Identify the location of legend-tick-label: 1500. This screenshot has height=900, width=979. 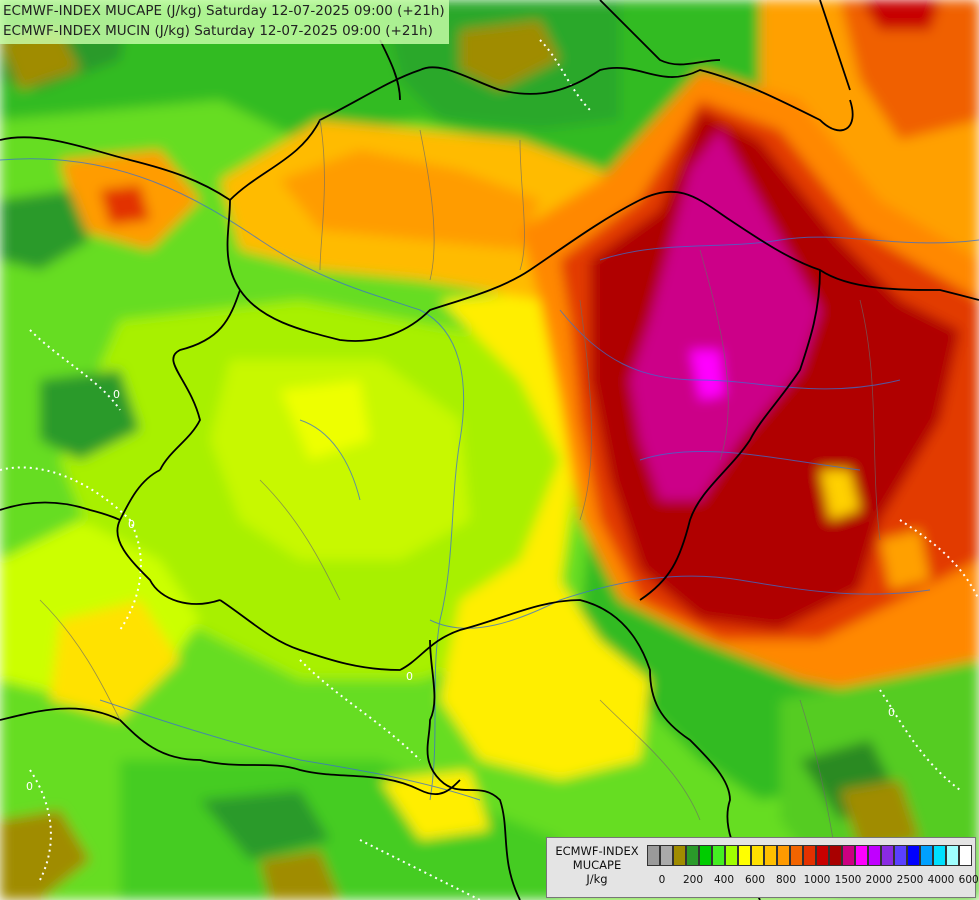
(848, 880).